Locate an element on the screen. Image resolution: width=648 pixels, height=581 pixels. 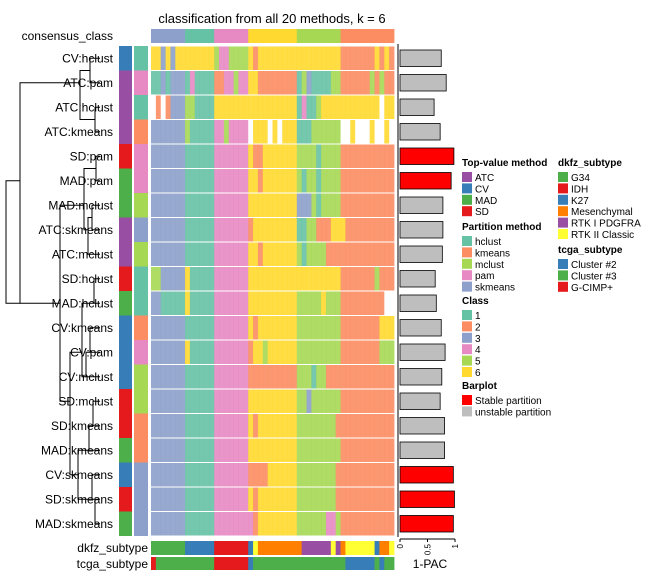
legend-item-label: RTK II Classic is located at coordinates (602, 235).